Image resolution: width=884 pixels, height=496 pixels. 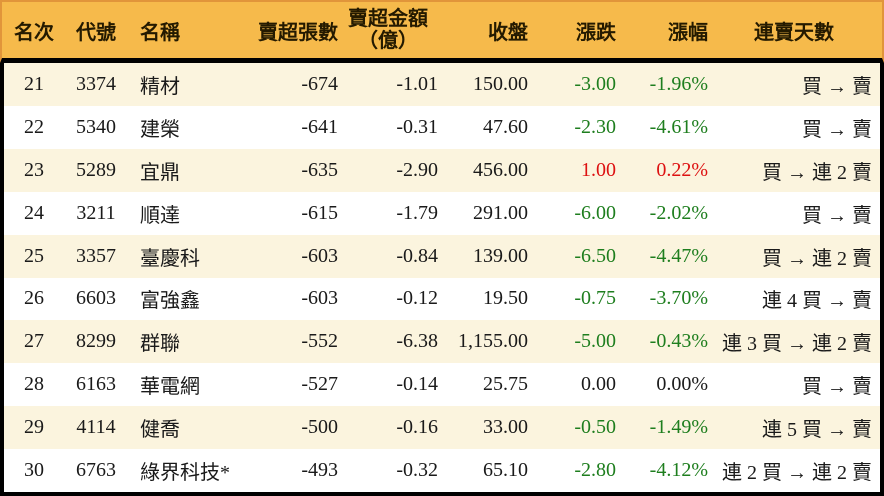 What do you see at coordinates (442, 127) in the screenshot?
I see `table-row: 22 5340 建榮 -641 -0.31 47.60 -2.30 -4.61% 買 → 賣` at bounding box center [442, 127].